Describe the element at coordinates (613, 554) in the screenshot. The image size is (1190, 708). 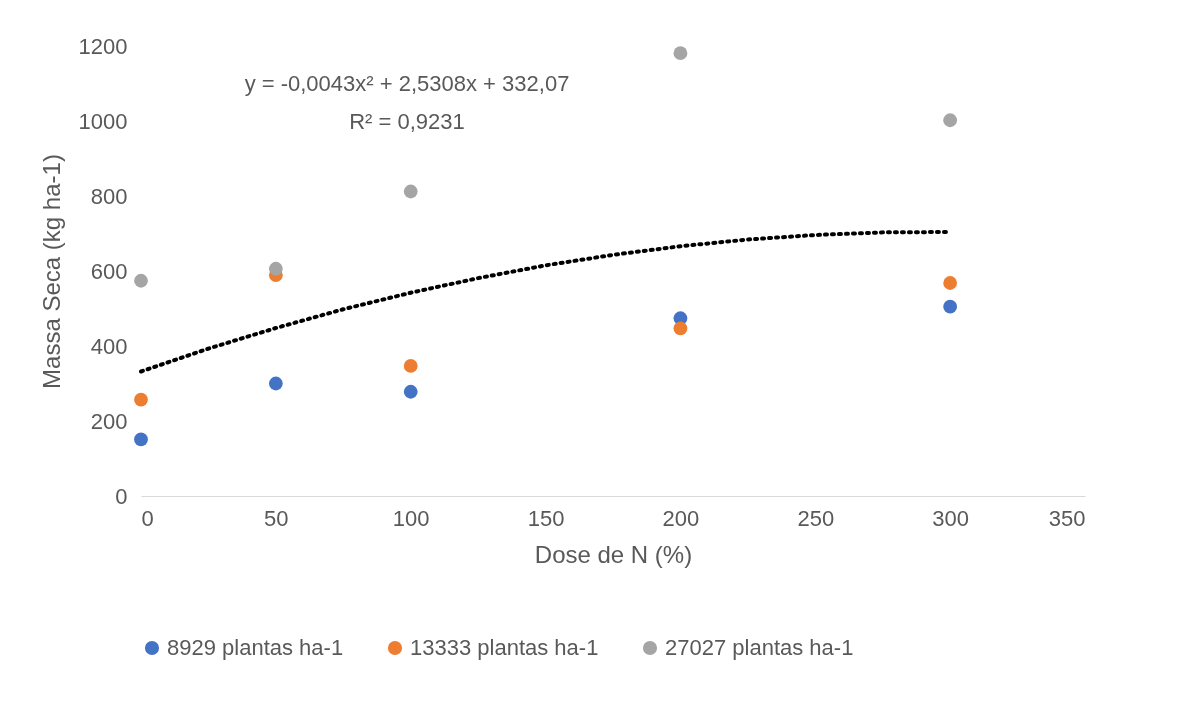
I see `x-axis-title: Dose de N (%)` at that location.